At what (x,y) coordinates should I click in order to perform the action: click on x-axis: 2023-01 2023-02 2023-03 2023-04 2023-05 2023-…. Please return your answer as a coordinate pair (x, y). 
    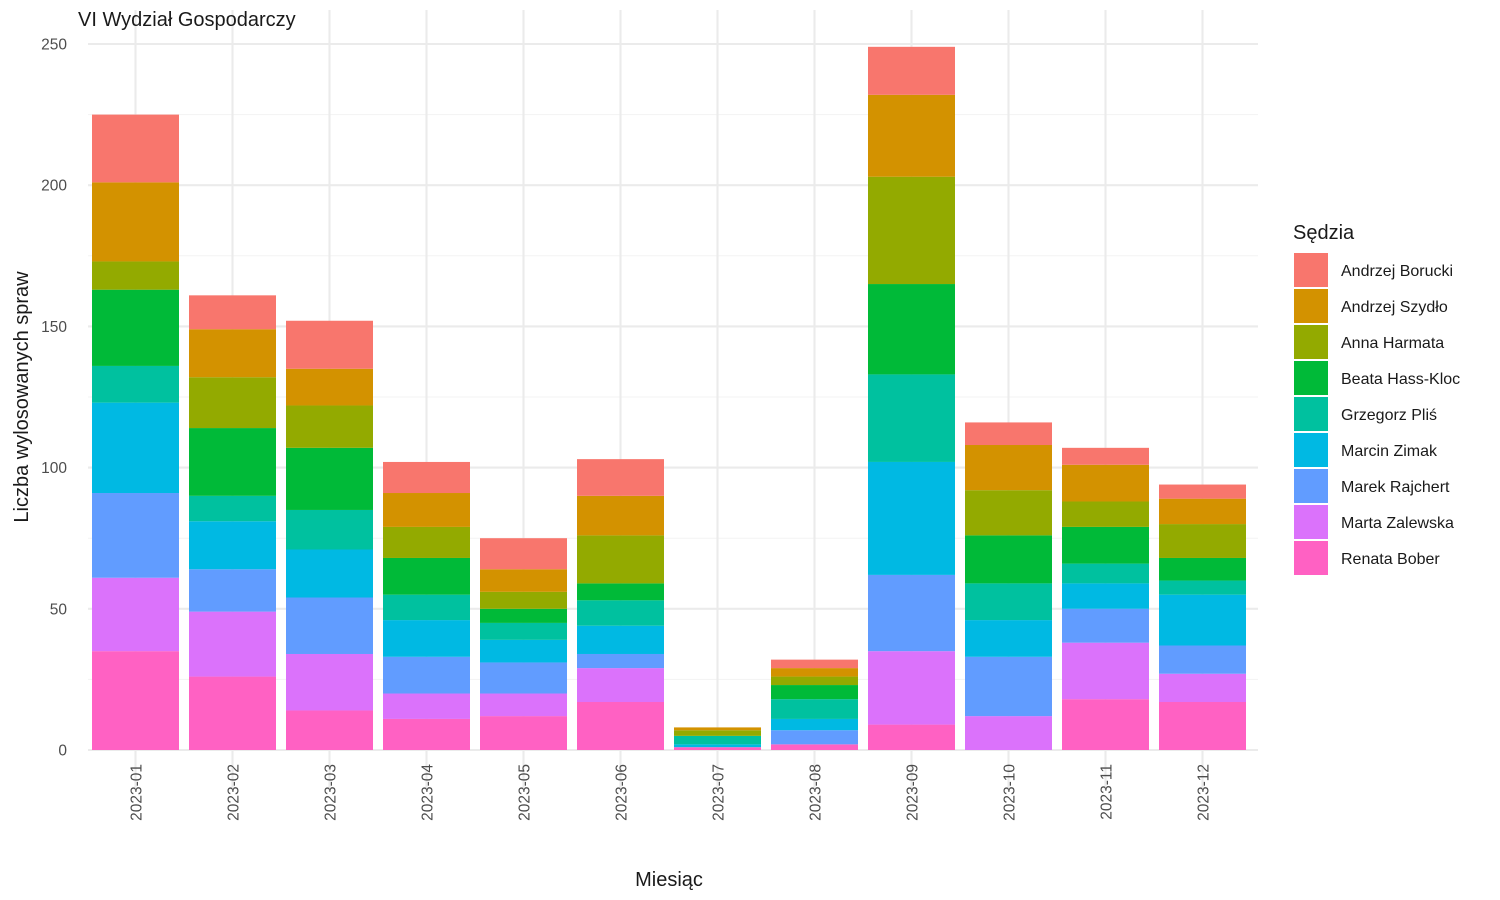
    Looking at the image, I should click on (671, 792).